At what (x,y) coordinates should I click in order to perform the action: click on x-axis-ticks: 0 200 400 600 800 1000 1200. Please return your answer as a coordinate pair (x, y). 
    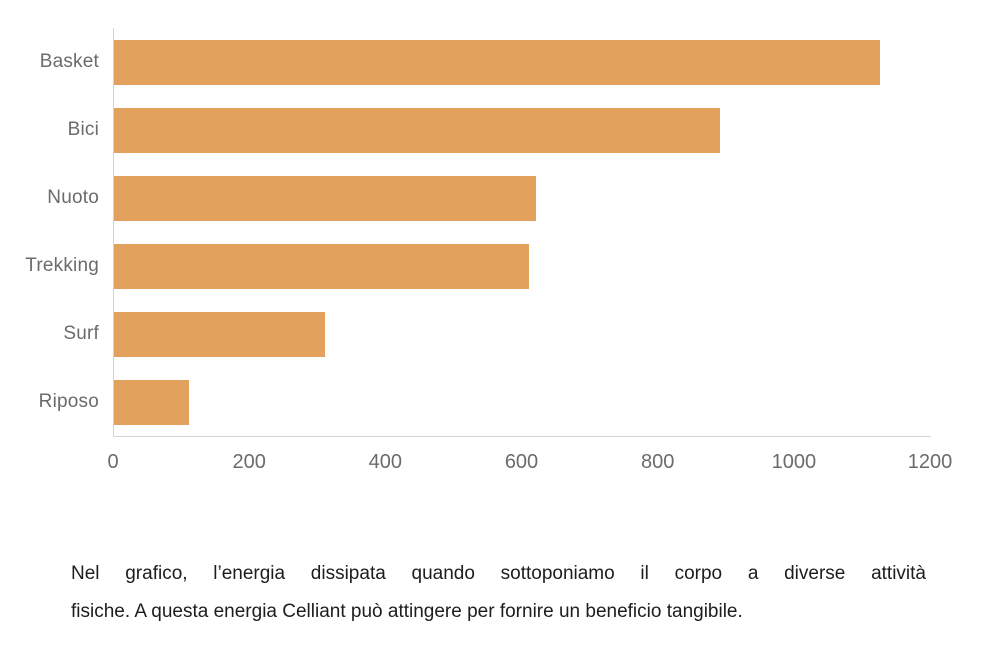
    Looking at the image, I should click on (529, 458).